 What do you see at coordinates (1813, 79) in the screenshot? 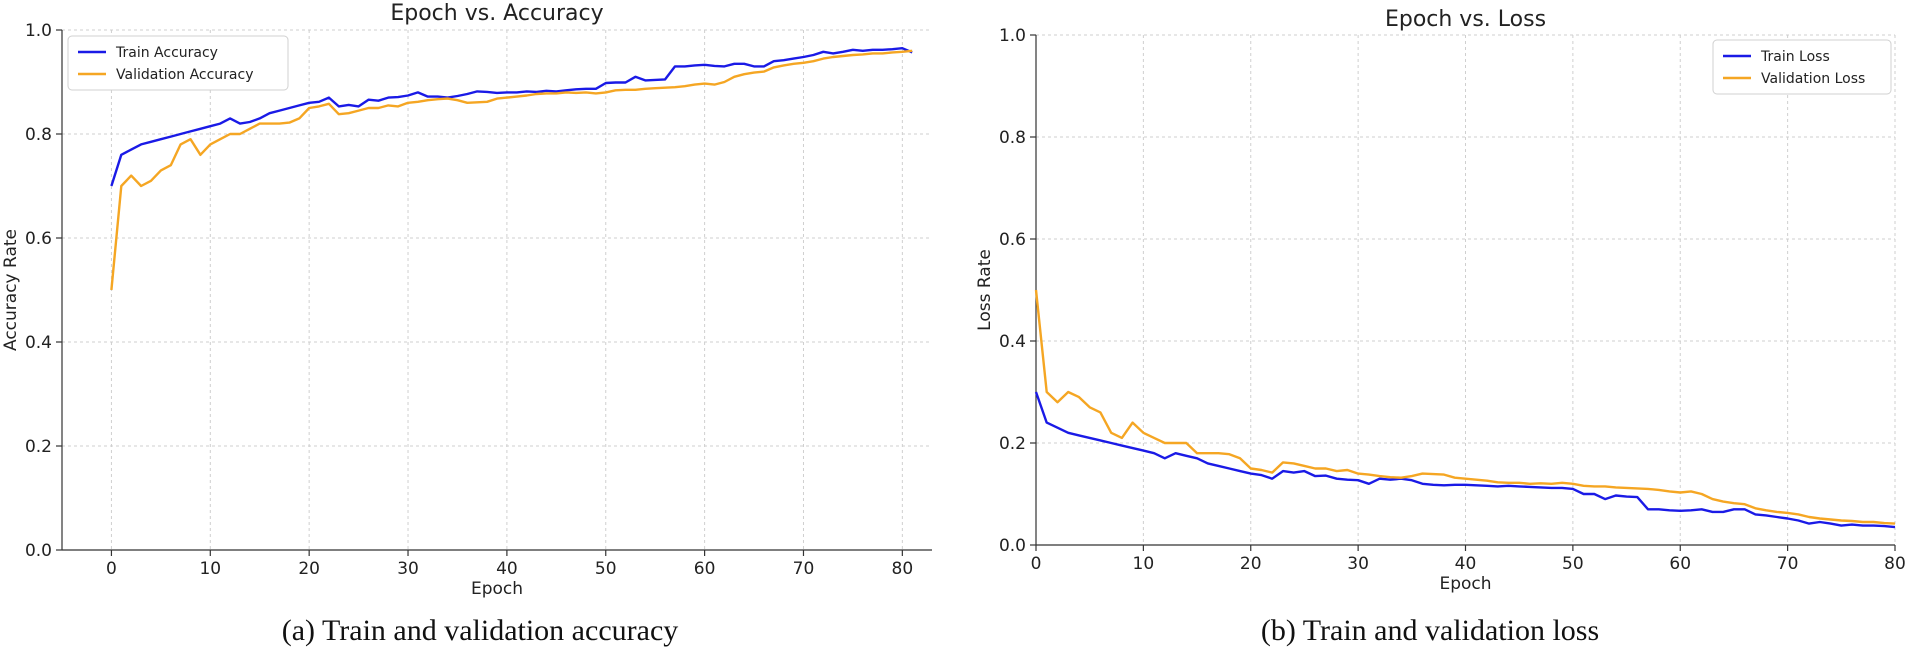
I see `legend-label: Validation Loss` at bounding box center [1813, 79].